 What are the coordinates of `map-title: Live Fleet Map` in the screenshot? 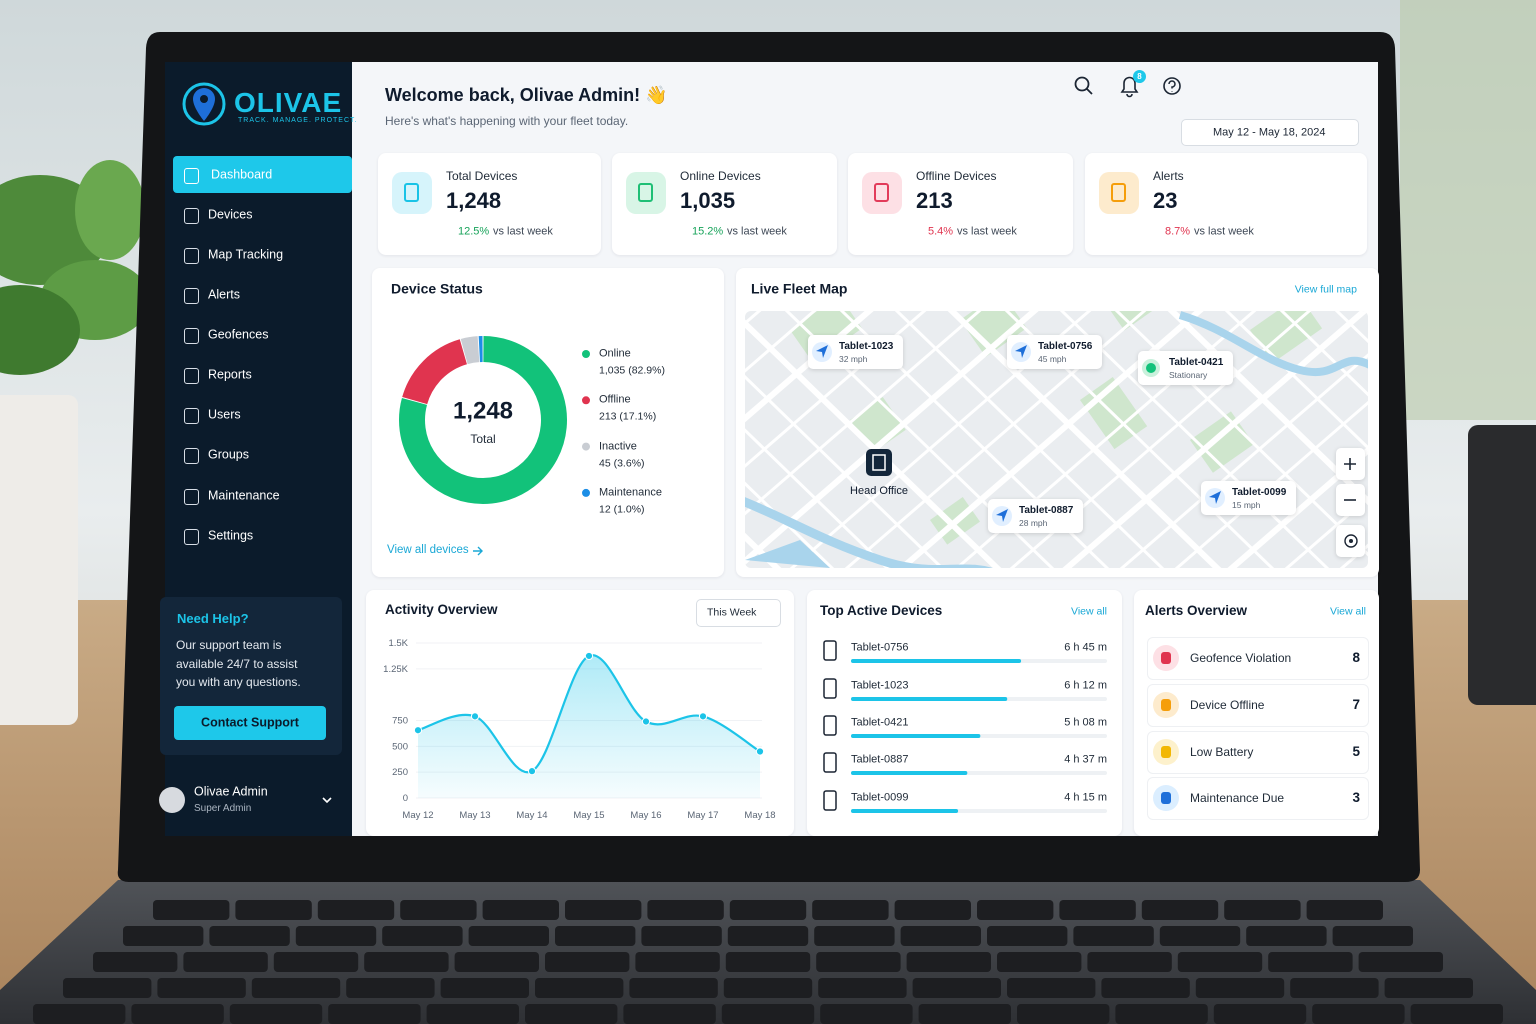 It's located at (799, 288).